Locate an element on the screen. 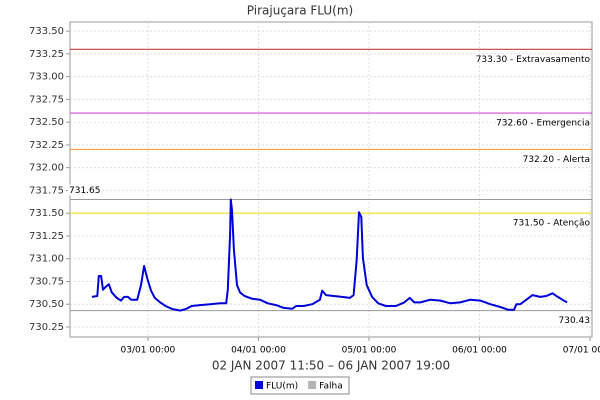  y-tick-label: 732.25 is located at coordinates (46, 145).